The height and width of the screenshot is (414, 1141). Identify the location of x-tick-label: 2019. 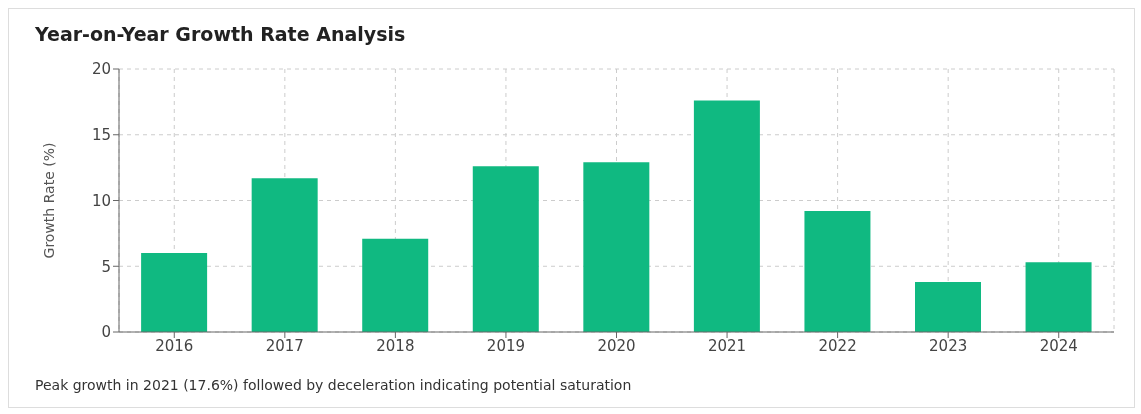
(506, 345).